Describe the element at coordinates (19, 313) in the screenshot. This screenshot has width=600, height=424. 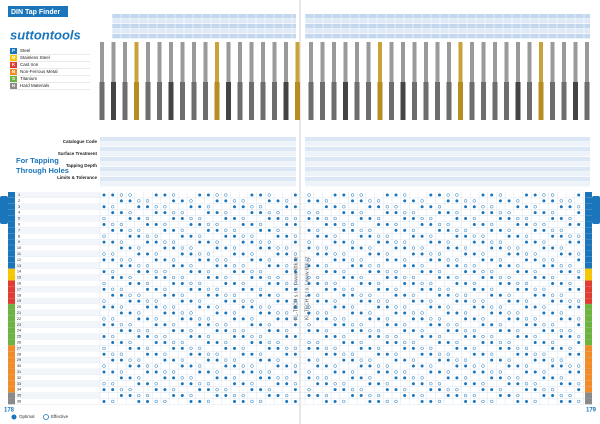
I see `row-number: 21` at that location.